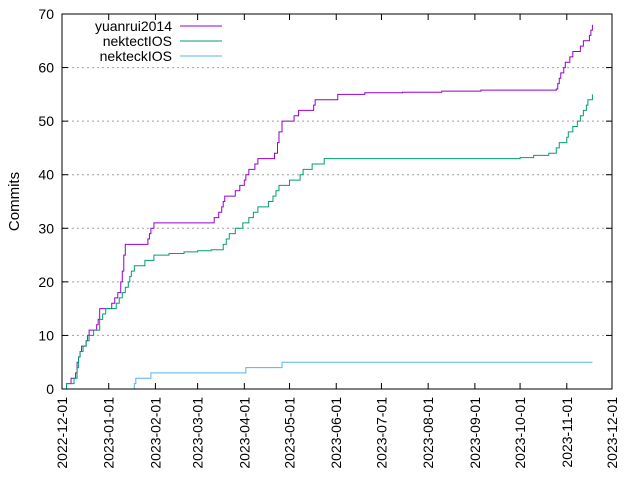  What do you see at coordinates (46, 121) in the screenshot?
I see `y-tick-label: 50` at bounding box center [46, 121].